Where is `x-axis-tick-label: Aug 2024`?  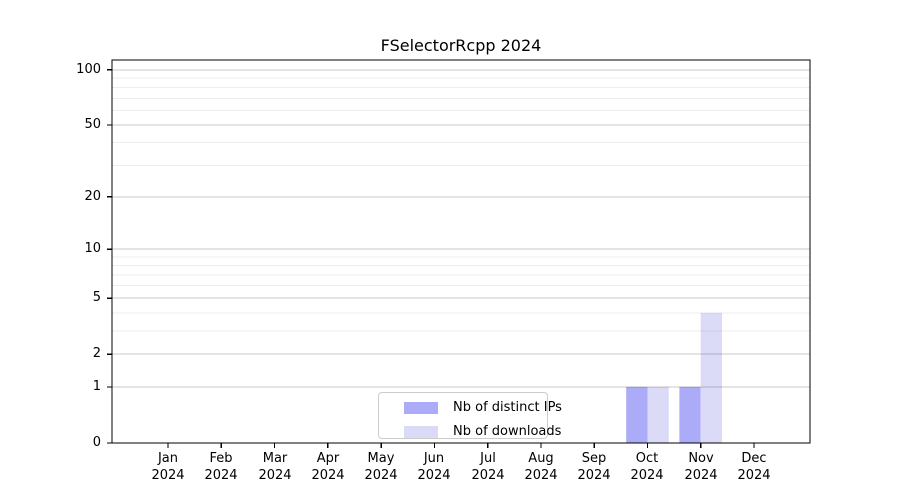 x-axis-tick-label: Aug 2024 is located at coordinates (541, 467).